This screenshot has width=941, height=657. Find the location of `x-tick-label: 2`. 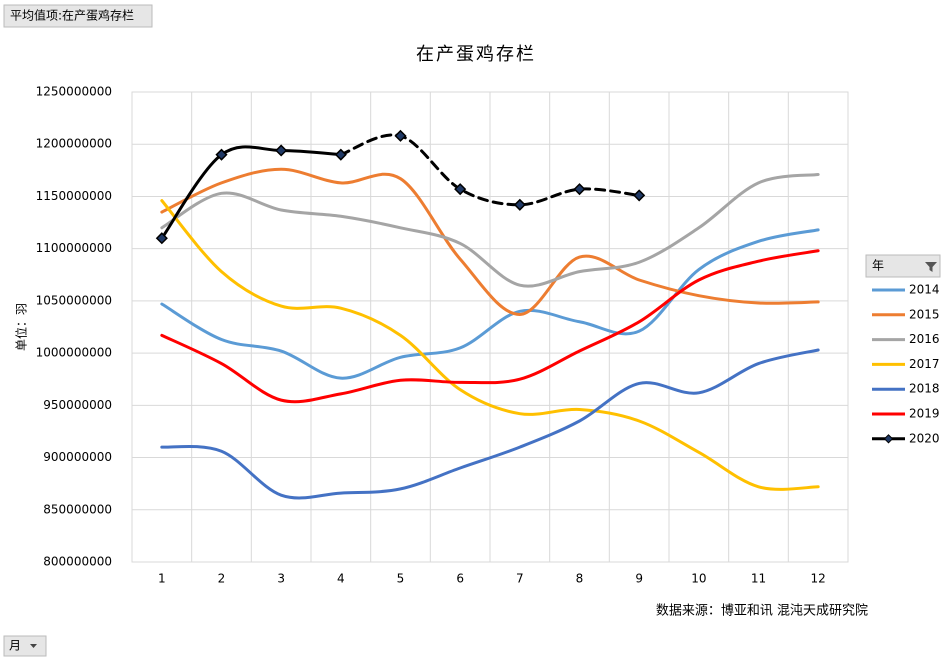

x-tick-label: 2 is located at coordinates (222, 579).